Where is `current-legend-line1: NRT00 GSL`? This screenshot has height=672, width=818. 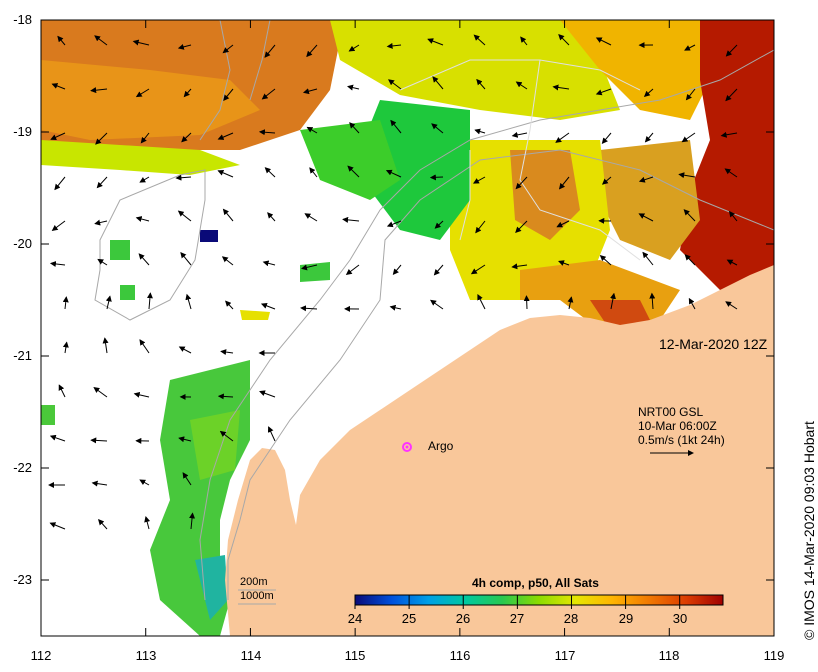 current-legend-line1: NRT00 GSL is located at coordinates (671, 412).